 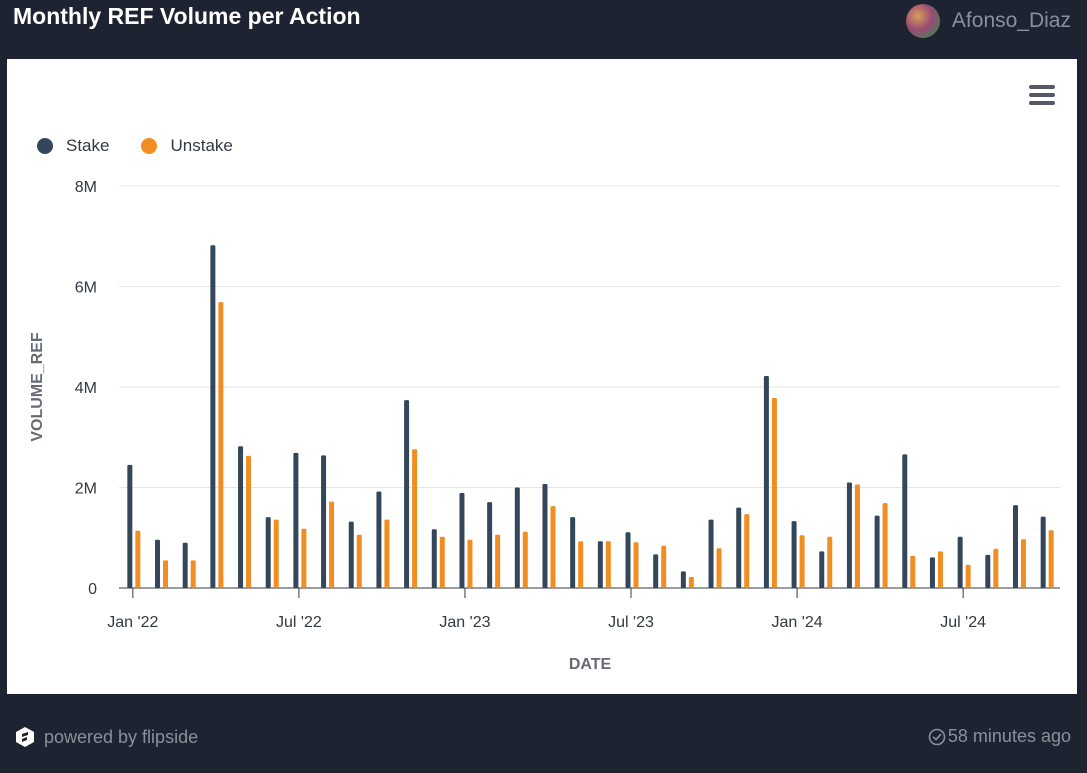 I want to click on footer-updated: 58 minutes ago, so click(x=999, y=736).